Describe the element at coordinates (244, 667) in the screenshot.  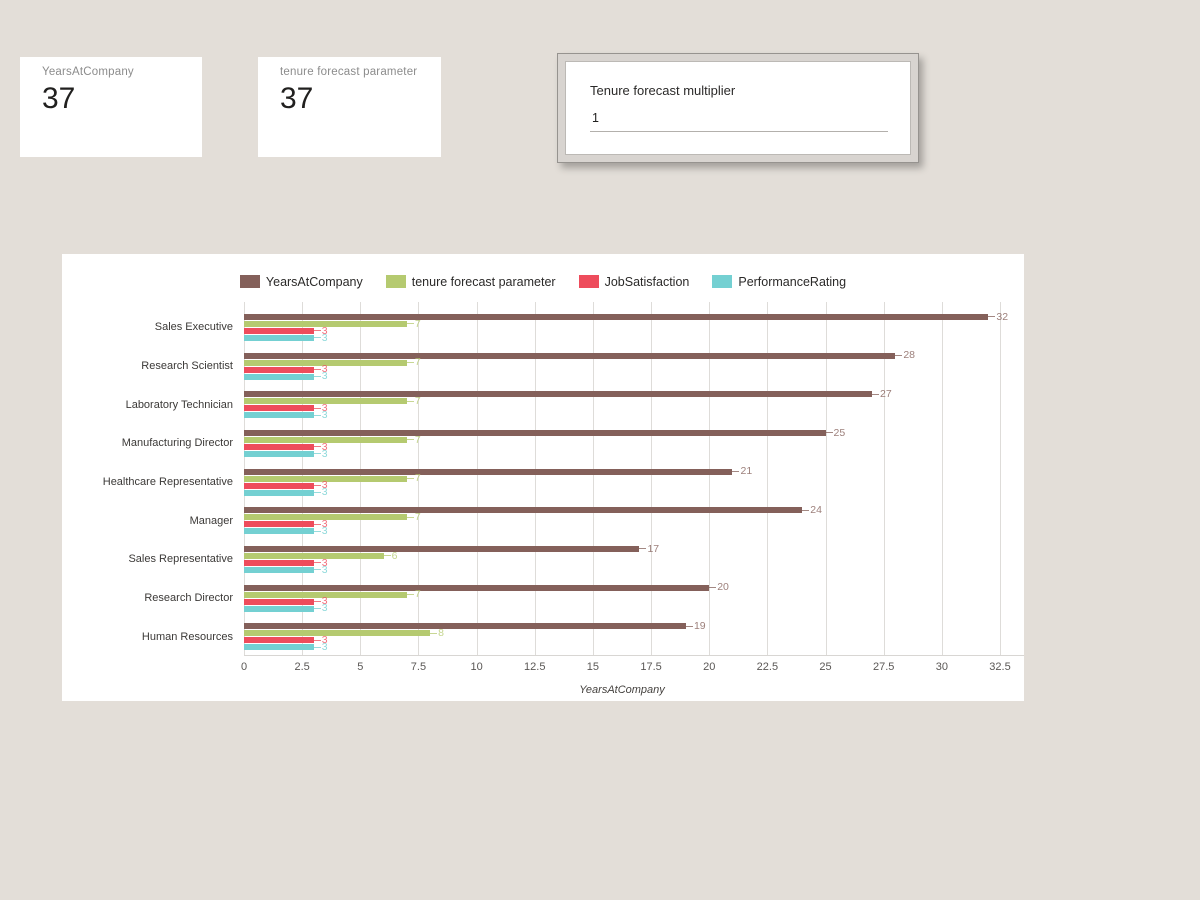
I see `x-tick-label: 0` at that location.